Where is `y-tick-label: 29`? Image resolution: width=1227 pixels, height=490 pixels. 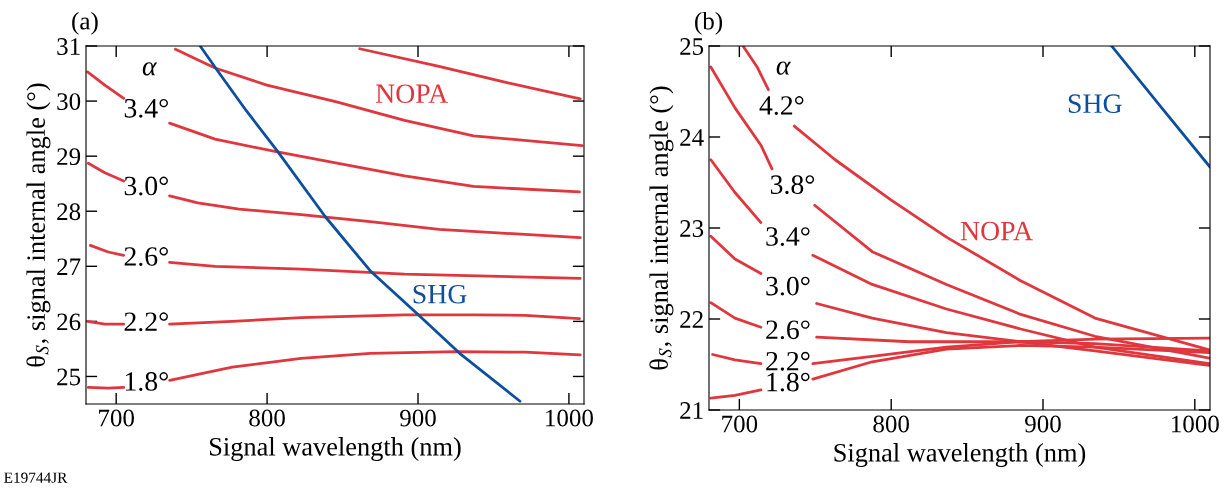 y-tick-label: 29 is located at coordinates (69, 157).